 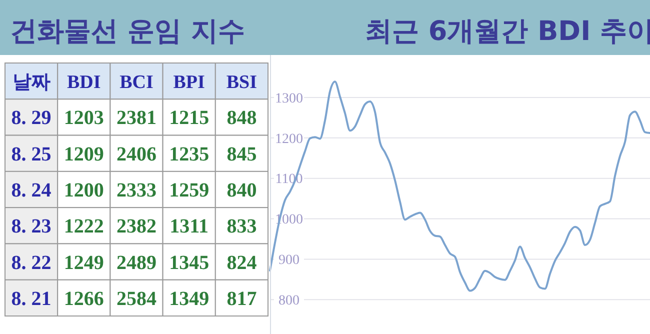 What do you see at coordinates (507, 31) in the screenshot?
I see `chart-title: 최근 6개월간 BDI 추이` at bounding box center [507, 31].